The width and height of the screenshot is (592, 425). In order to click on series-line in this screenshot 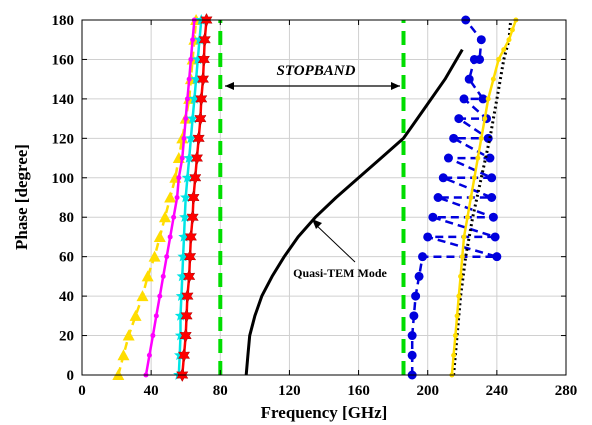, I will do `click(482, 197)`.